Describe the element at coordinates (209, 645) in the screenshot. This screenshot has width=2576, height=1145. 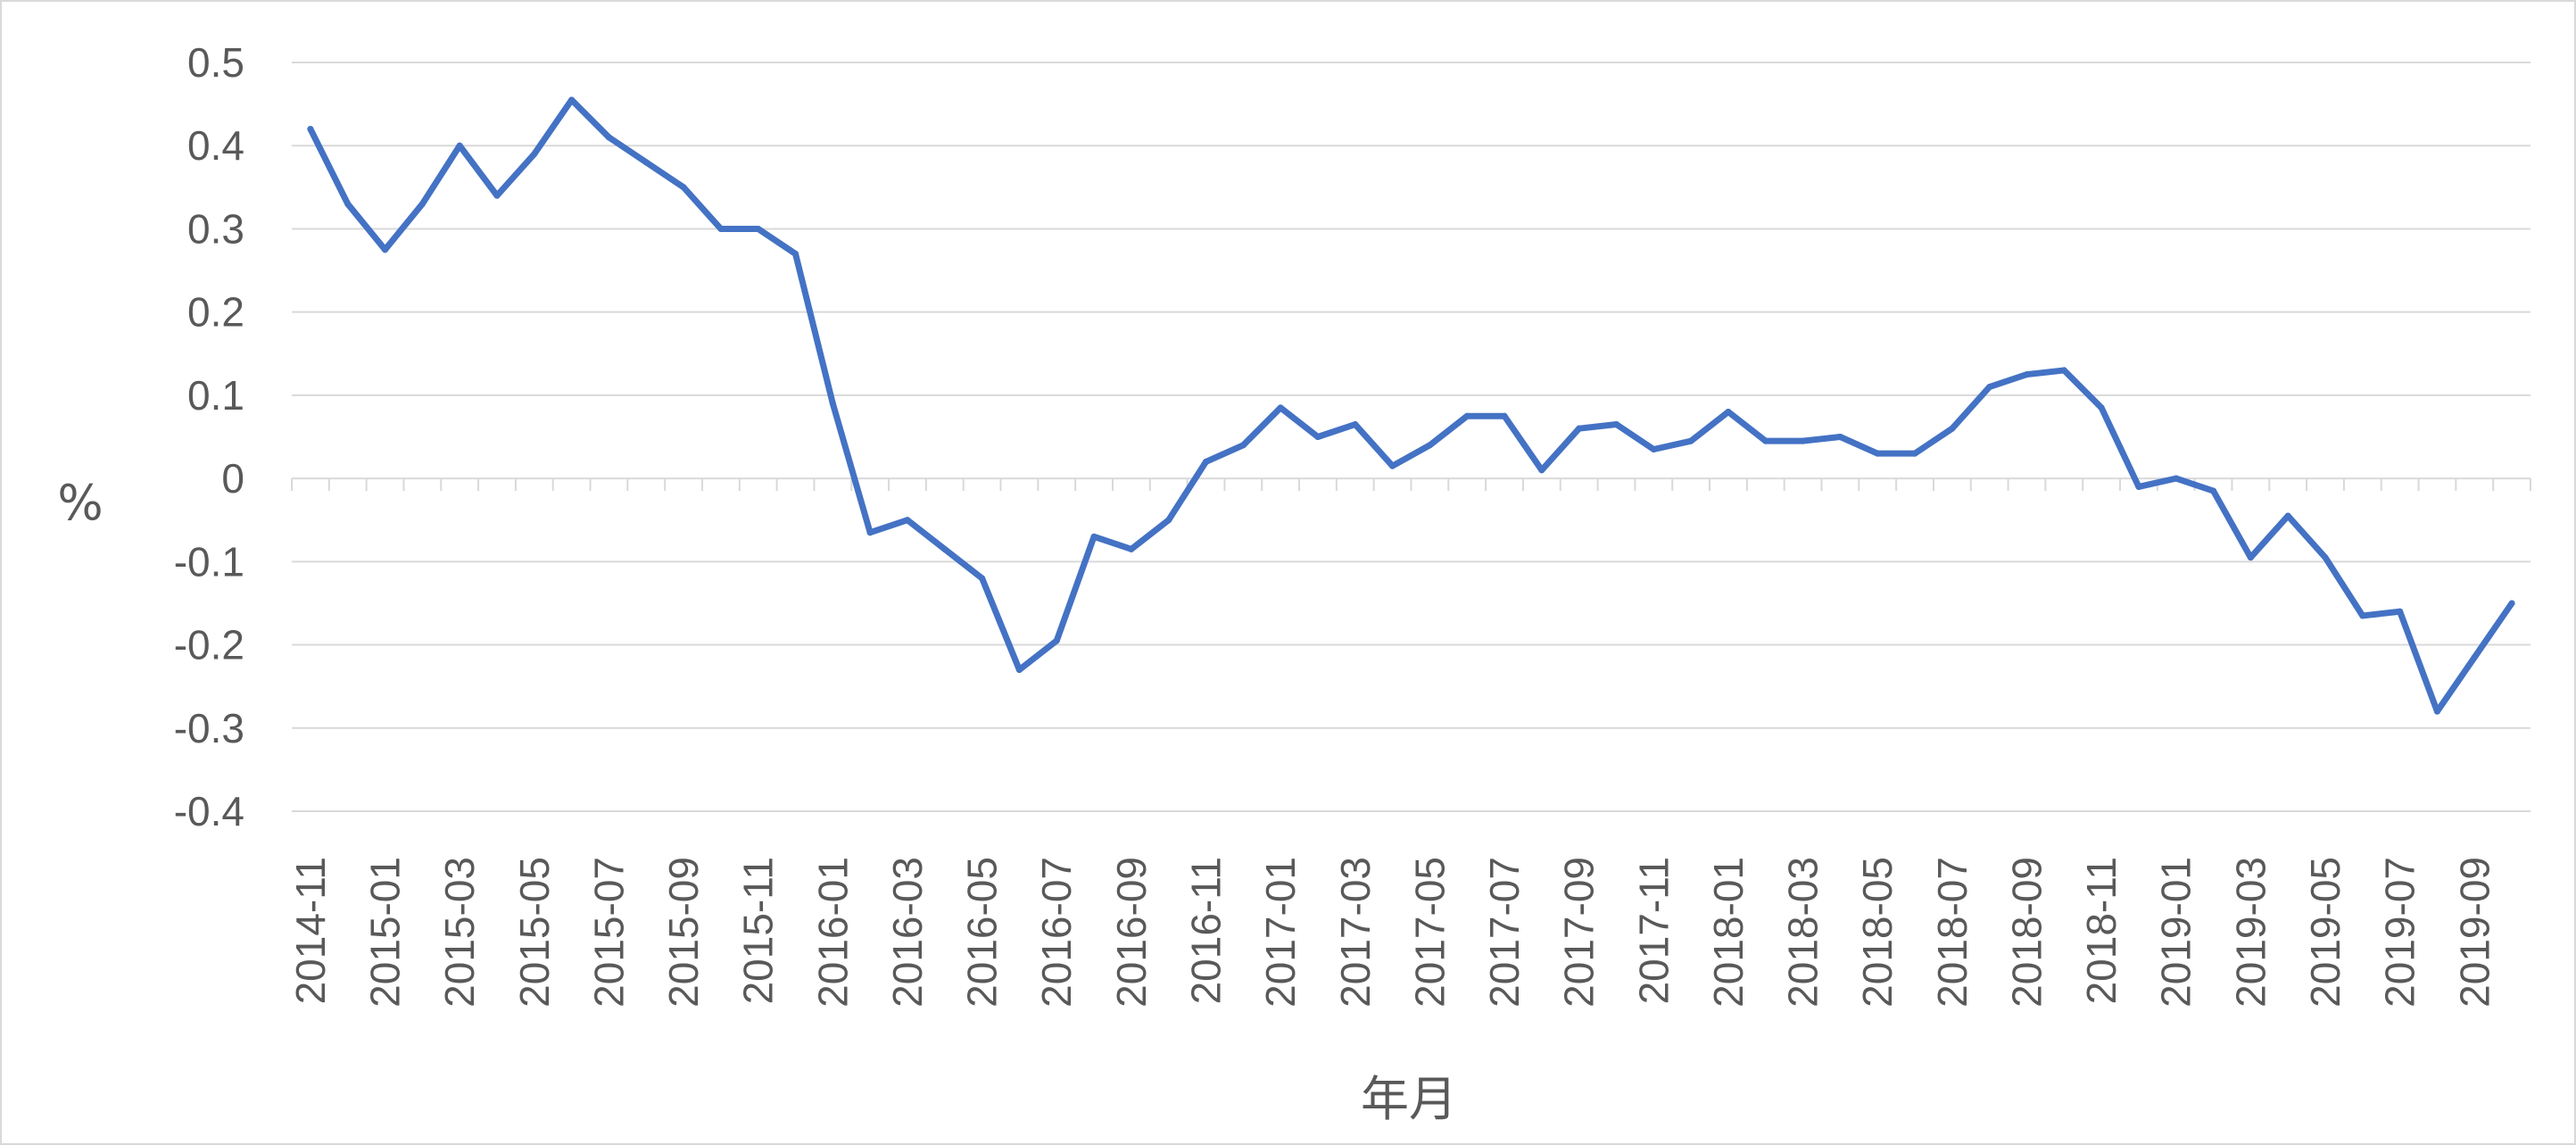
I see `y-tick-label: -0.2` at that location.